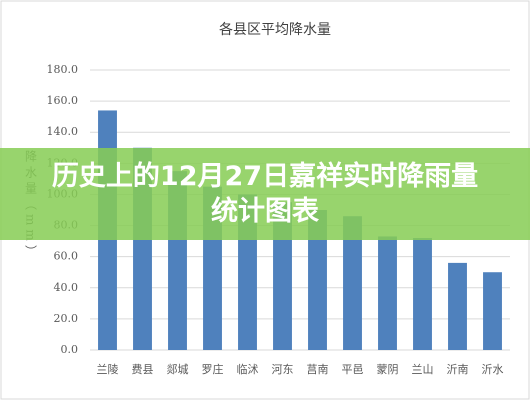 This screenshot has height=400, width=530. What do you see at coordinates (283, 369) in the screenshot?
I see `x-tick-label: 河东` at bounding box center [283, 369].